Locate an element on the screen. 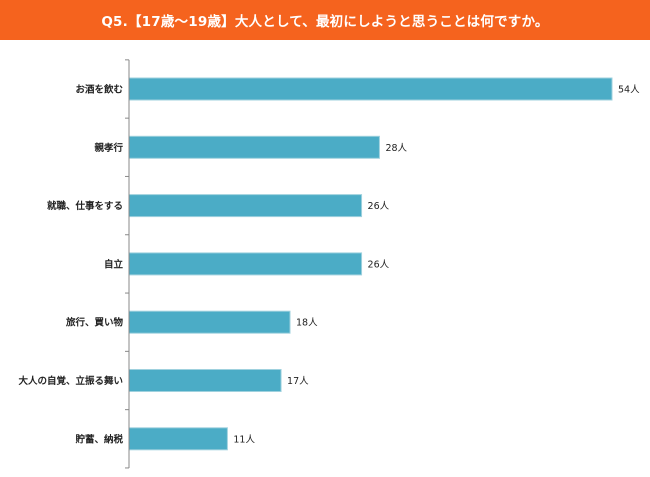 This screenshot has height=477, width=650. chart-title-bar: Q5.【17歳～19歳】大人として、最初にしようと思うことは何ですか。 is located at coordinates (325, 20).